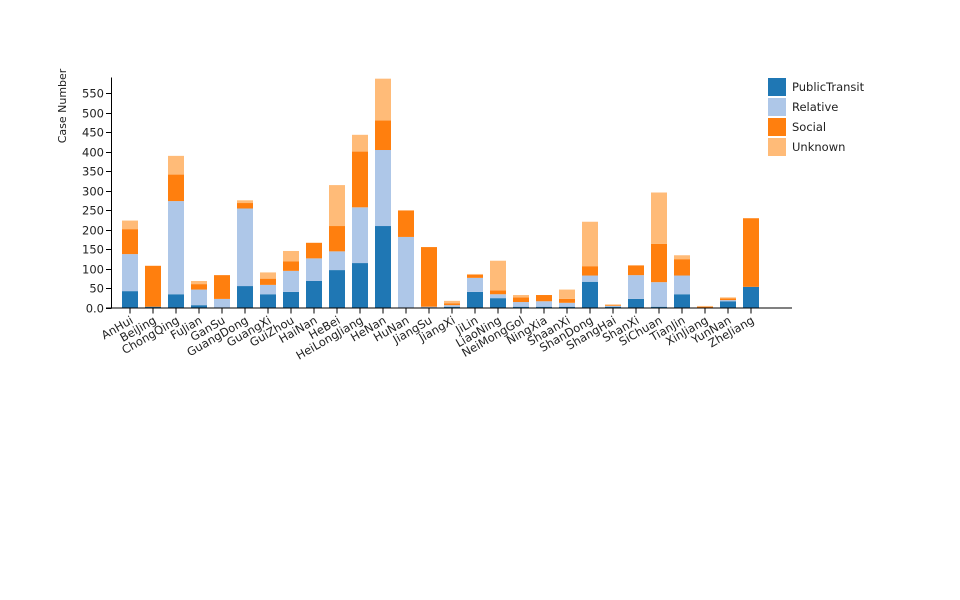 The height and width of the screenshot is (600, 960). I want to click on y-axis: 0.0 50 100 150 200 250 300 350 400 450 500 550, so click(97, 196).